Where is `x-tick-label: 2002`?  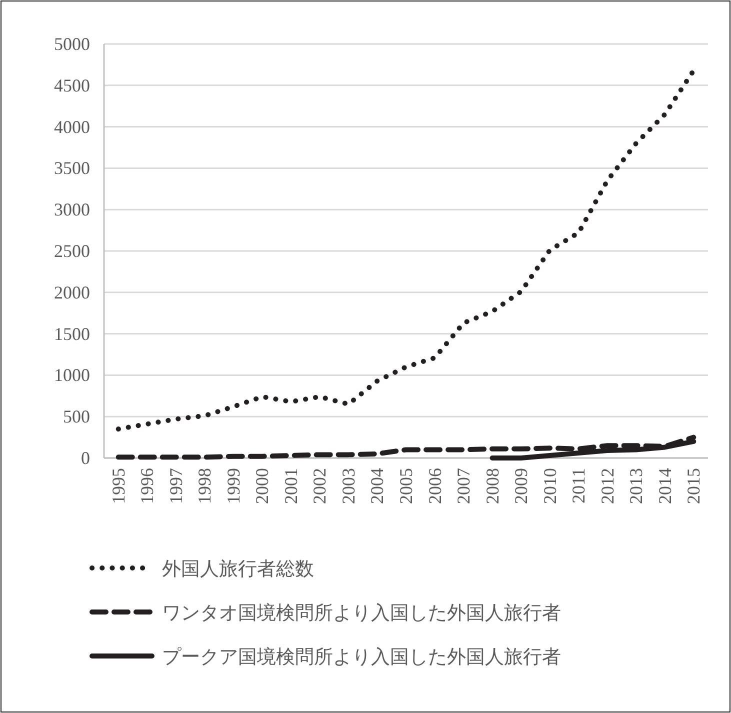
x-tick-label: 2002 is located at coordinates (320, 486).